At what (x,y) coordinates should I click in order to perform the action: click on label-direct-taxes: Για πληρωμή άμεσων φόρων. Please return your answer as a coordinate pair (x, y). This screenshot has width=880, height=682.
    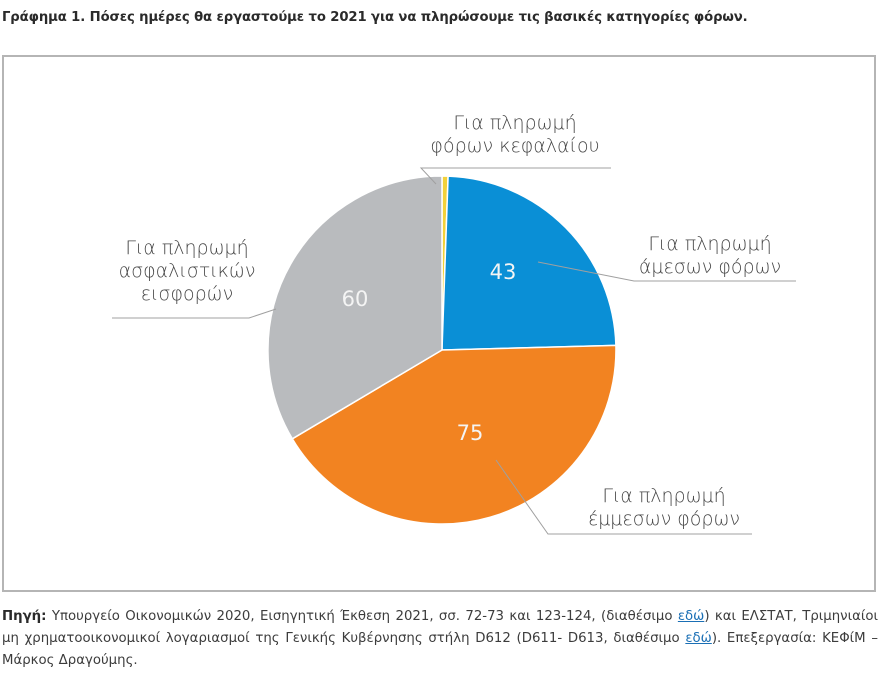
    Looking at the image, I should click on (710, 256).